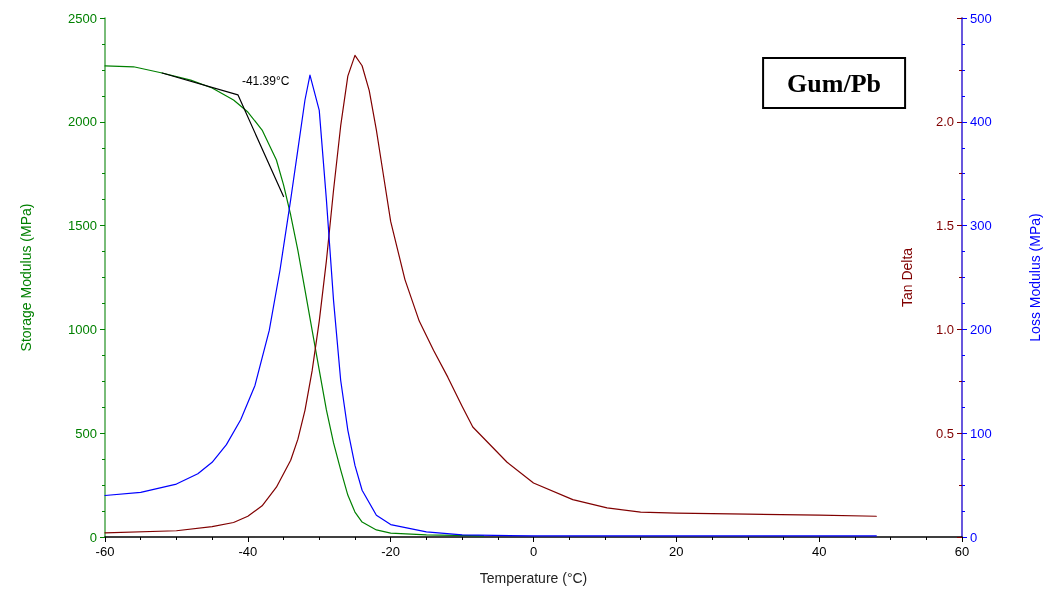 The width and height of the screenshot is (1058, 593). Describe the element at coordinates (82, 122) in the screenshot. I see `y-tick-label: 2000` at that location.